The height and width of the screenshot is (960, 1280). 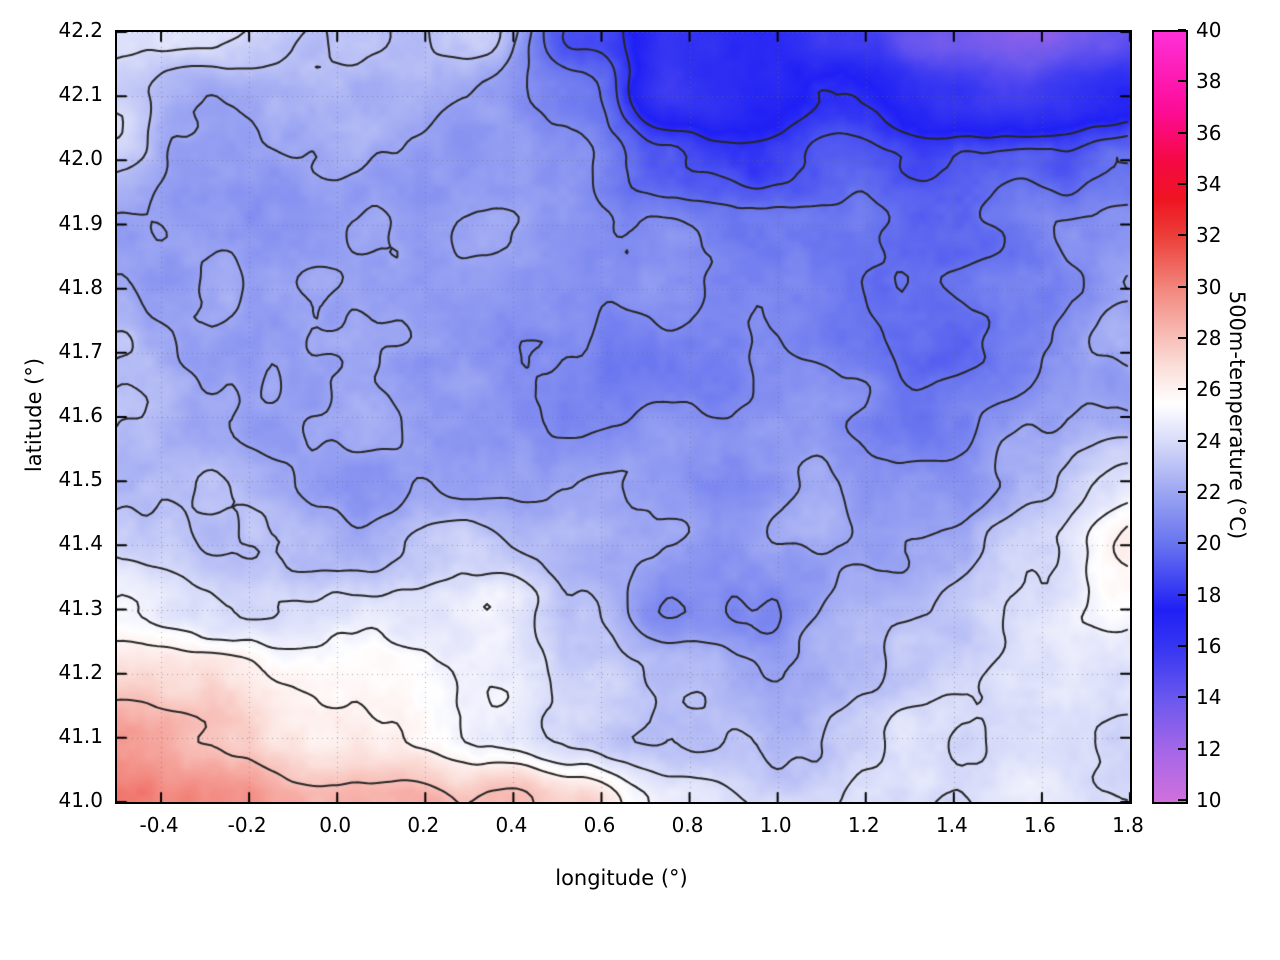 I want to click on colorbar-tick-label: 28, so click(x=1209, y=338).